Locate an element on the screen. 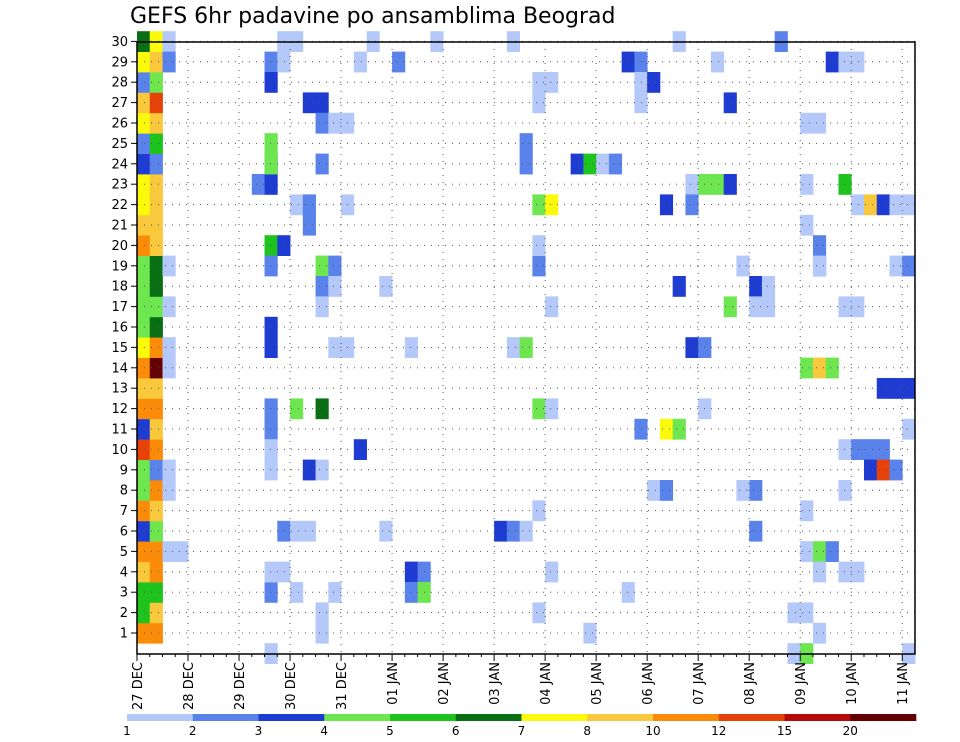  colorbar-label: 3 is located at coordinates (259, 731).